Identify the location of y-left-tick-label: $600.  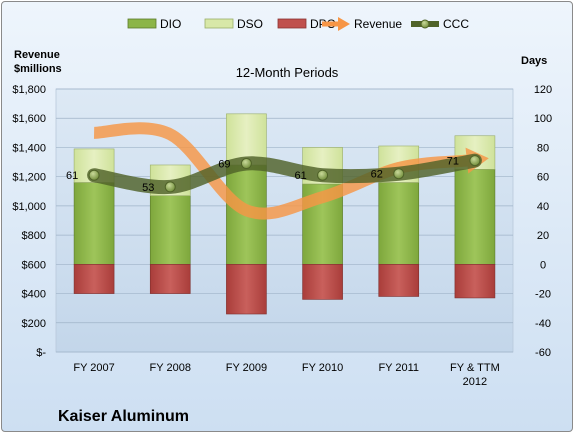
(34, 265).